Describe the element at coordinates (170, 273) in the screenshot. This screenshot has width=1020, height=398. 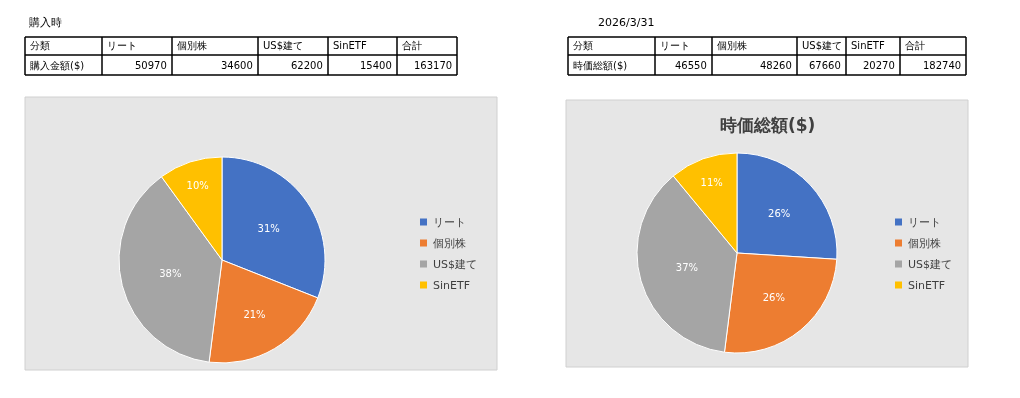
I see `data-label: 38%` at that location.